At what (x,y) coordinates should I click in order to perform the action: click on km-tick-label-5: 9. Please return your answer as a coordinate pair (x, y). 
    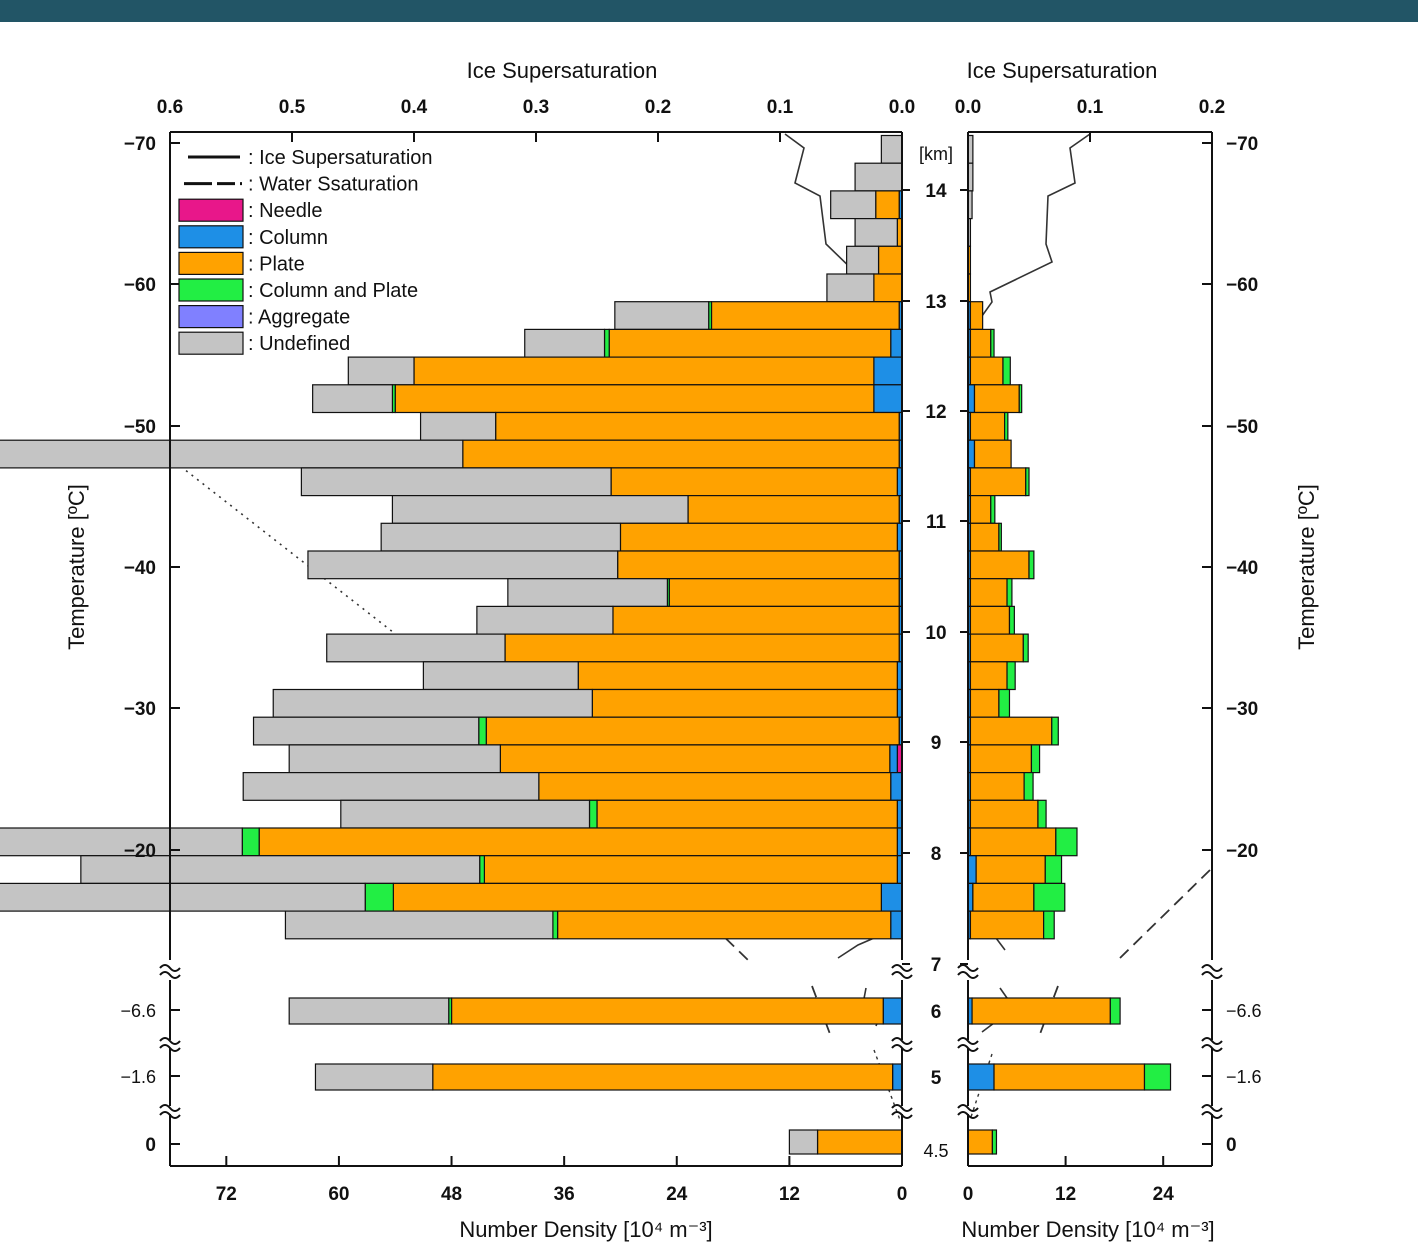
    Looking at the image, I should click on (936, 743).